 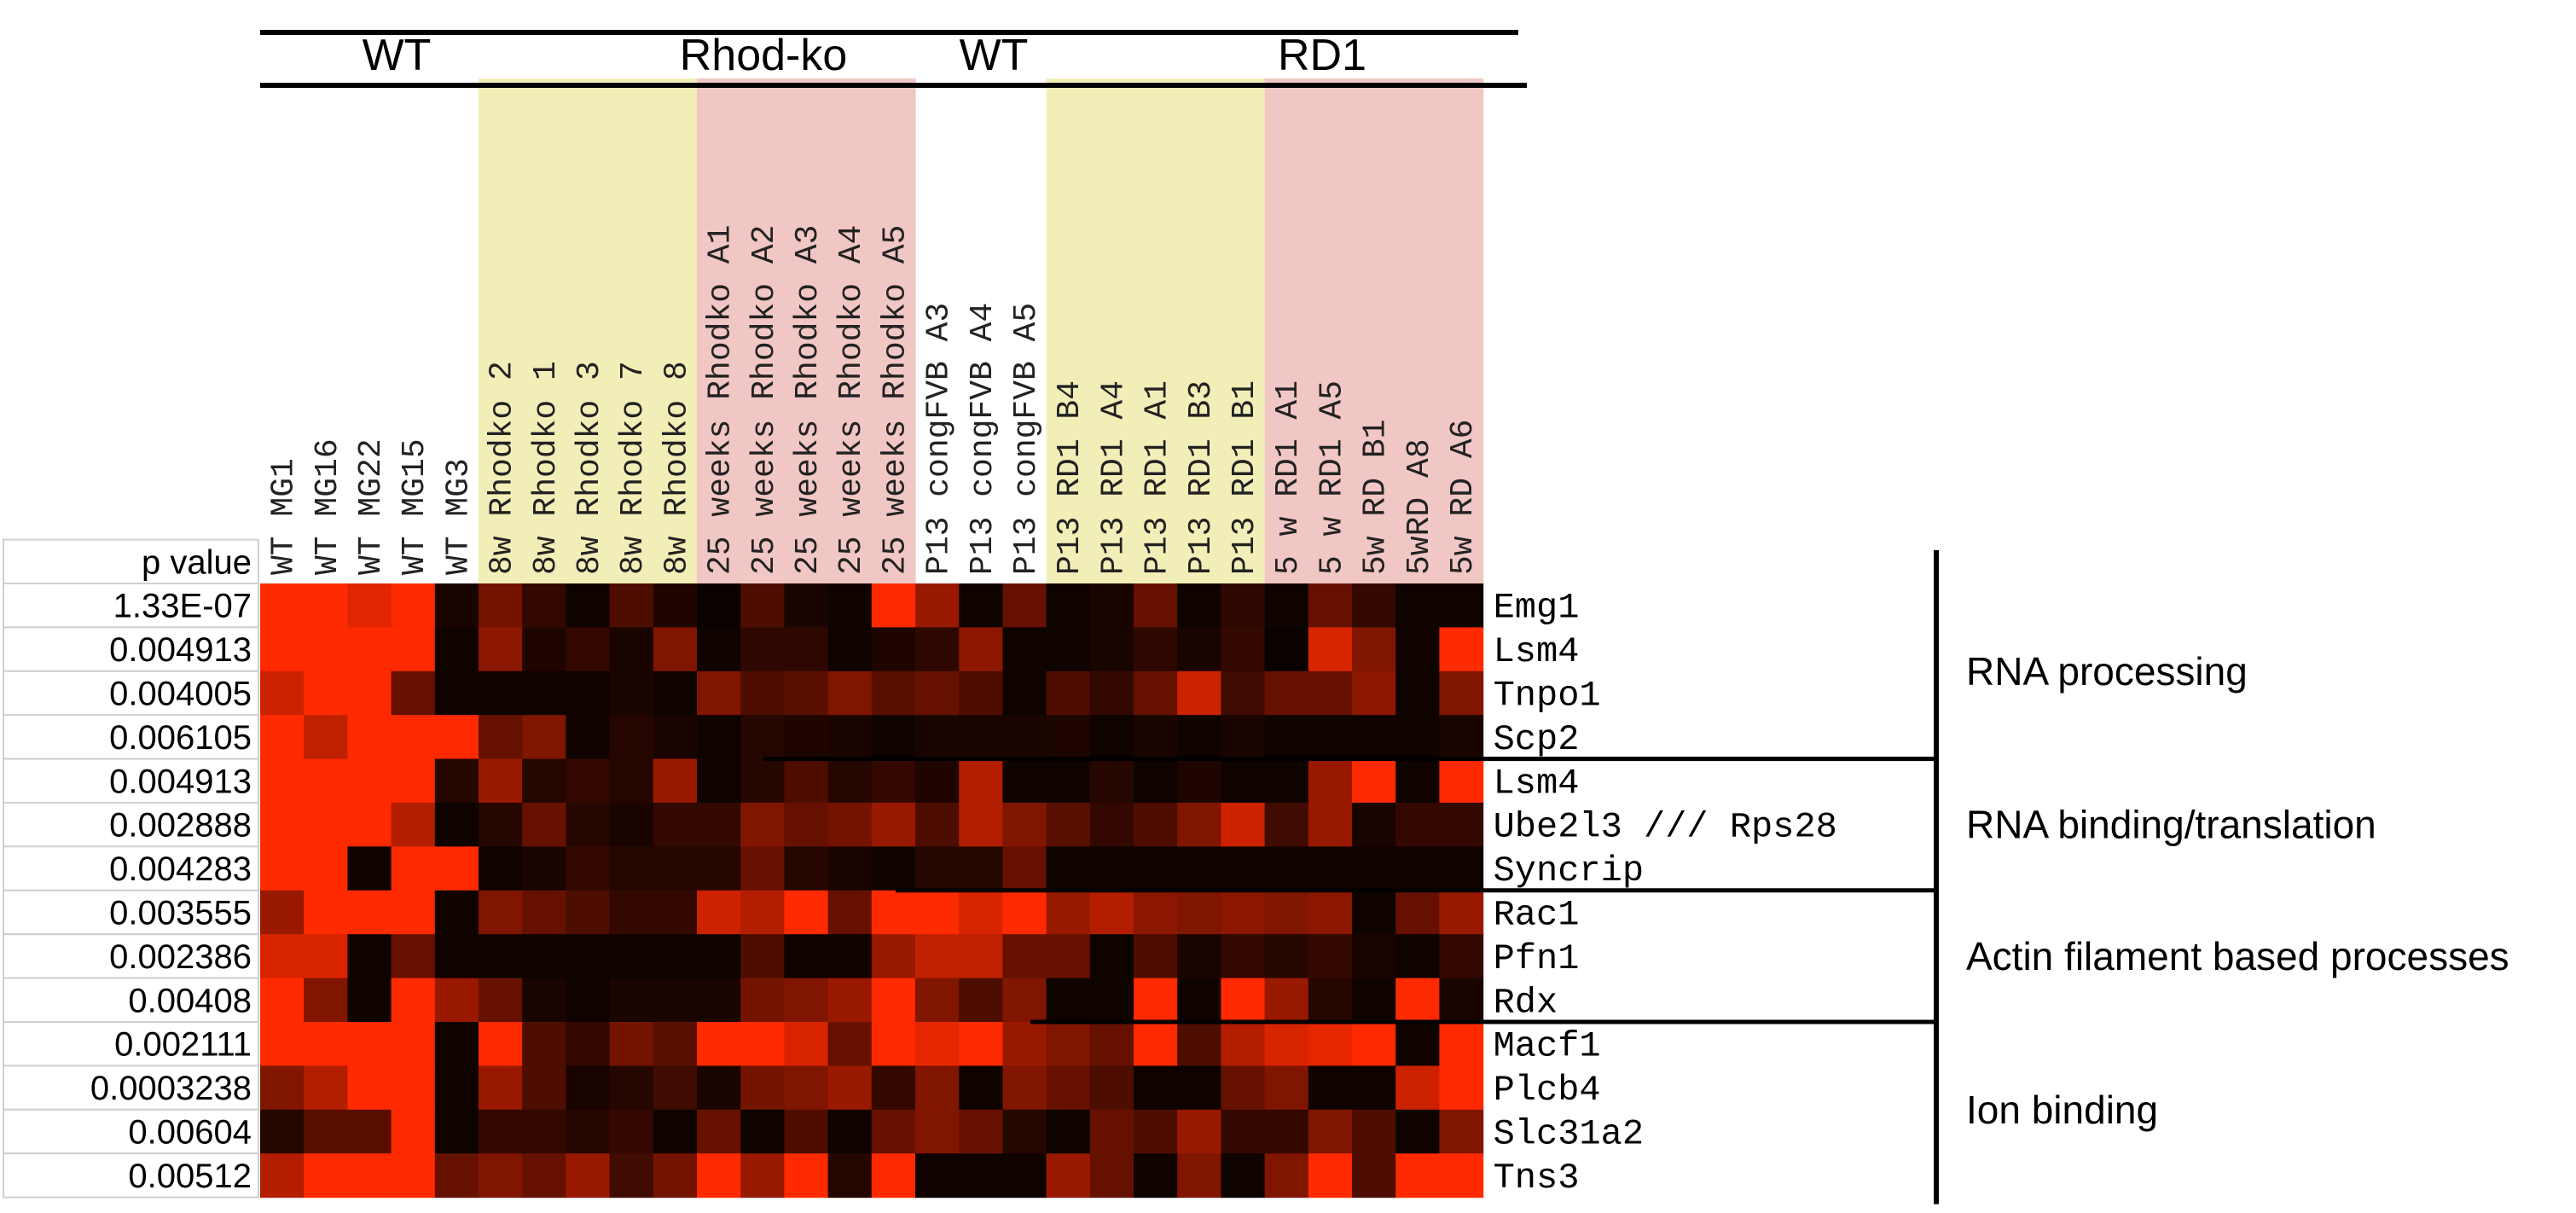 I want to click on gene-label: Plcb4, so click(x=1547, y=1090).